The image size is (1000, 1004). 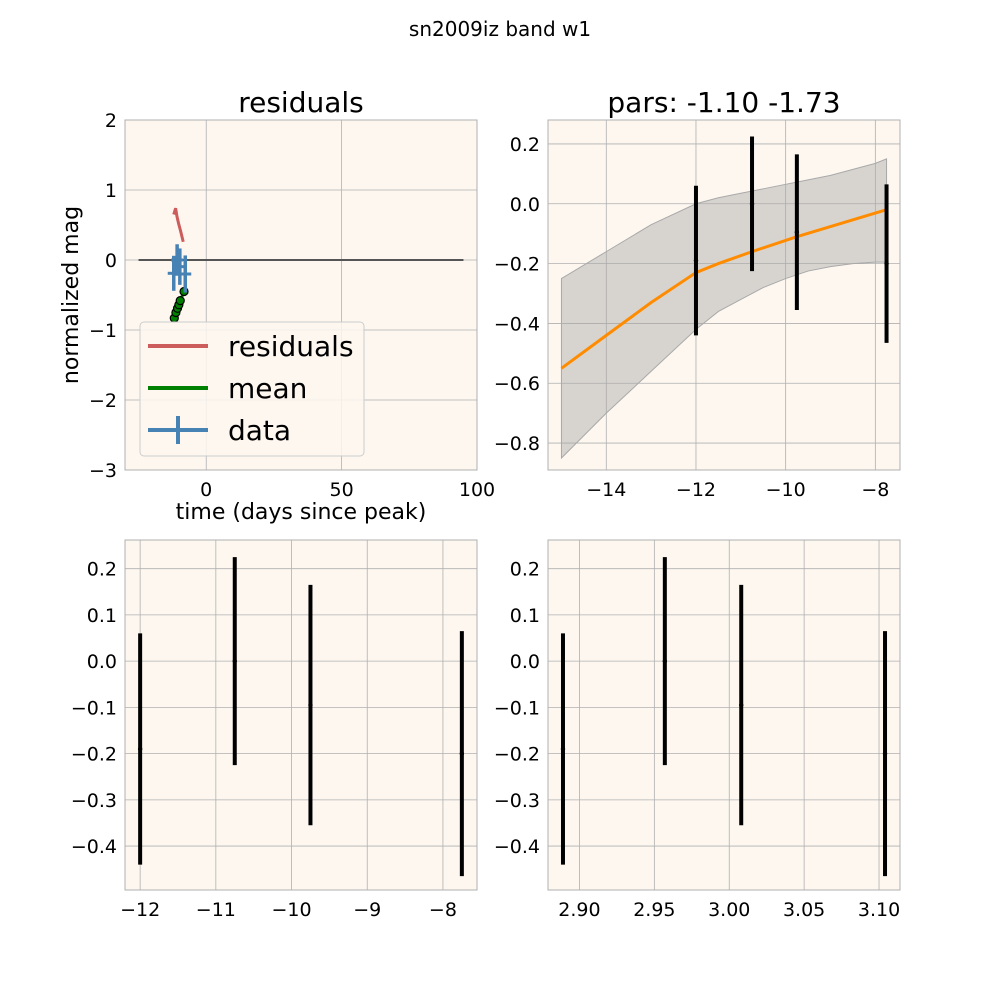 What do you see at coordinates (342, 490) in the screenshot?
I see `x-tick-label: 50` at bounding box center [342, 490].